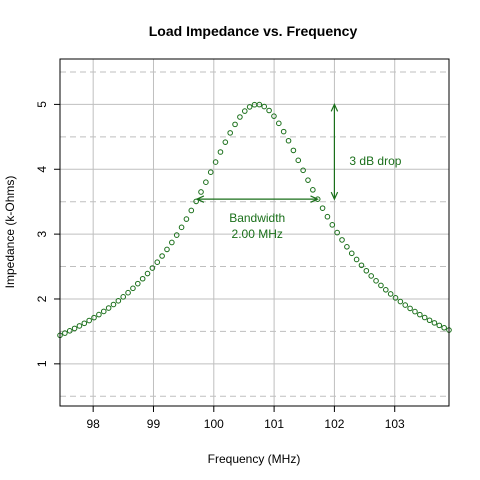 The height and width of the screenshot is (480, 480). What do you see at coordinates (314, 199) in the screenshot?
I see `bandwidth-arrowhead-right` at bounding box center [314, 199].